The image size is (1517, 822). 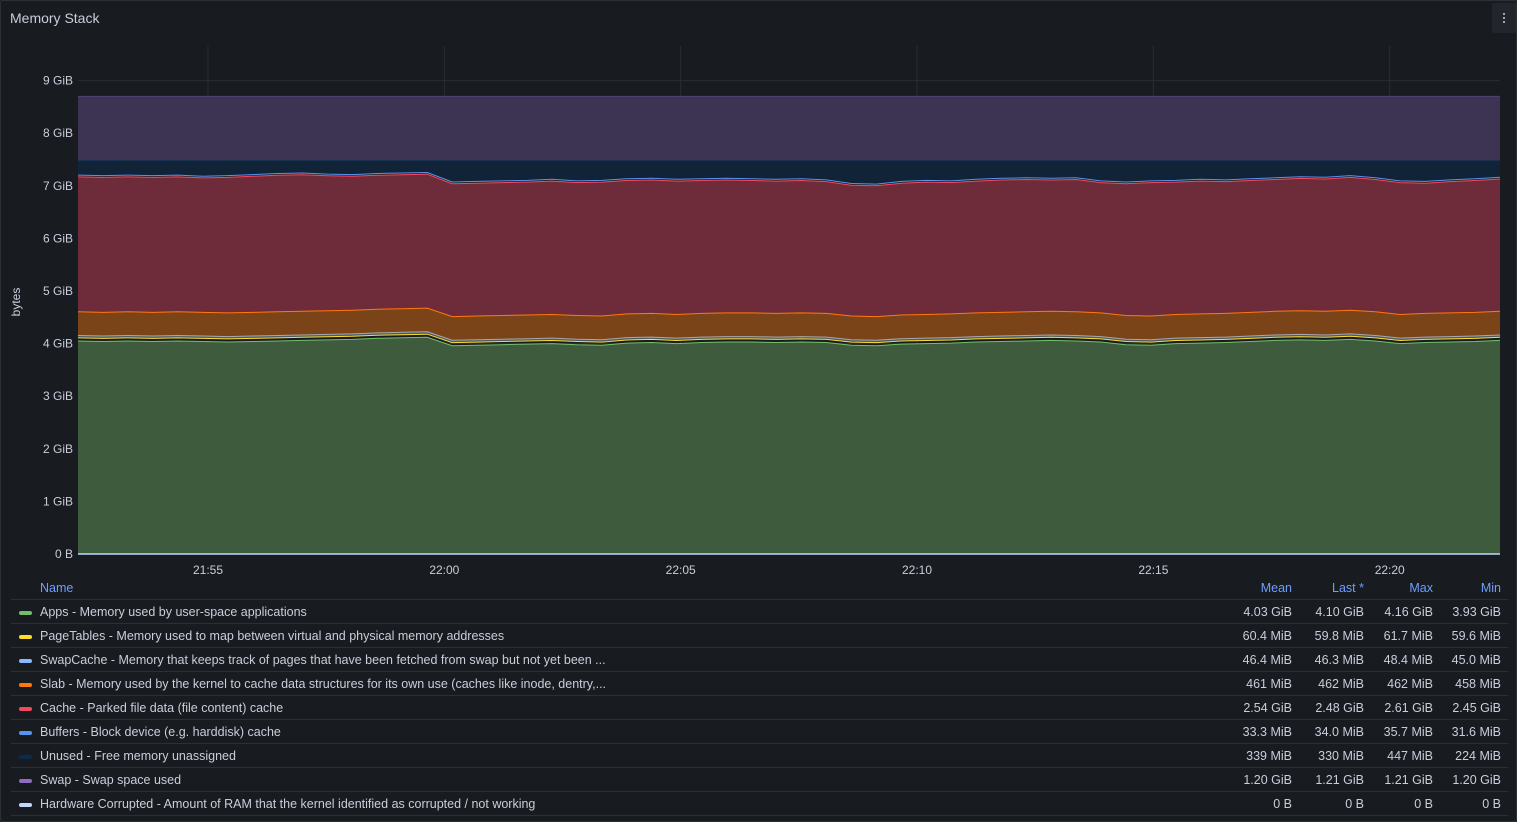 I want to click on legend-header-last: Last *, so click(x=1348, y=588).